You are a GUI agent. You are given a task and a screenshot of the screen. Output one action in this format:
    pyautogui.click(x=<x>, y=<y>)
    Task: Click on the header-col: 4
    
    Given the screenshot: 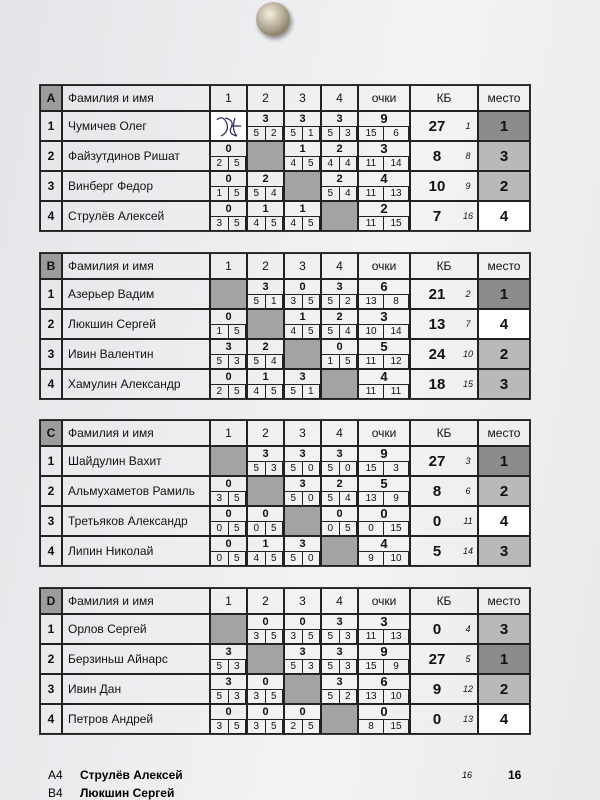 What is the action you would take?
    pyautogui.click(x=339, y=433)
    